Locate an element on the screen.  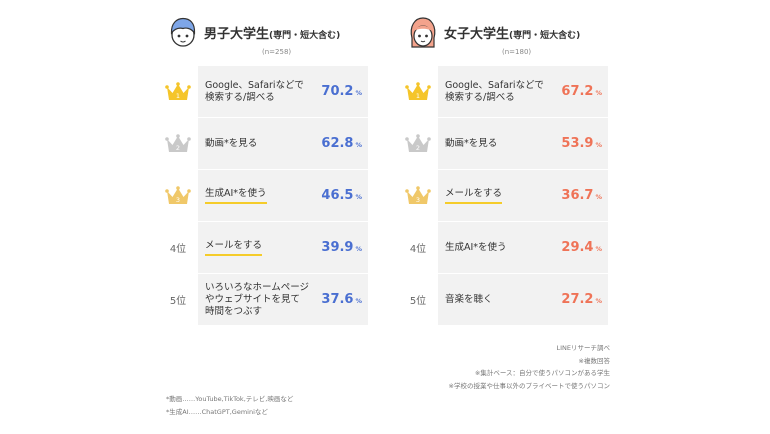
ranking-row: 1 Google、Safariなどで 検索する/調べる 67.2% is located at coordinates (504, 91).